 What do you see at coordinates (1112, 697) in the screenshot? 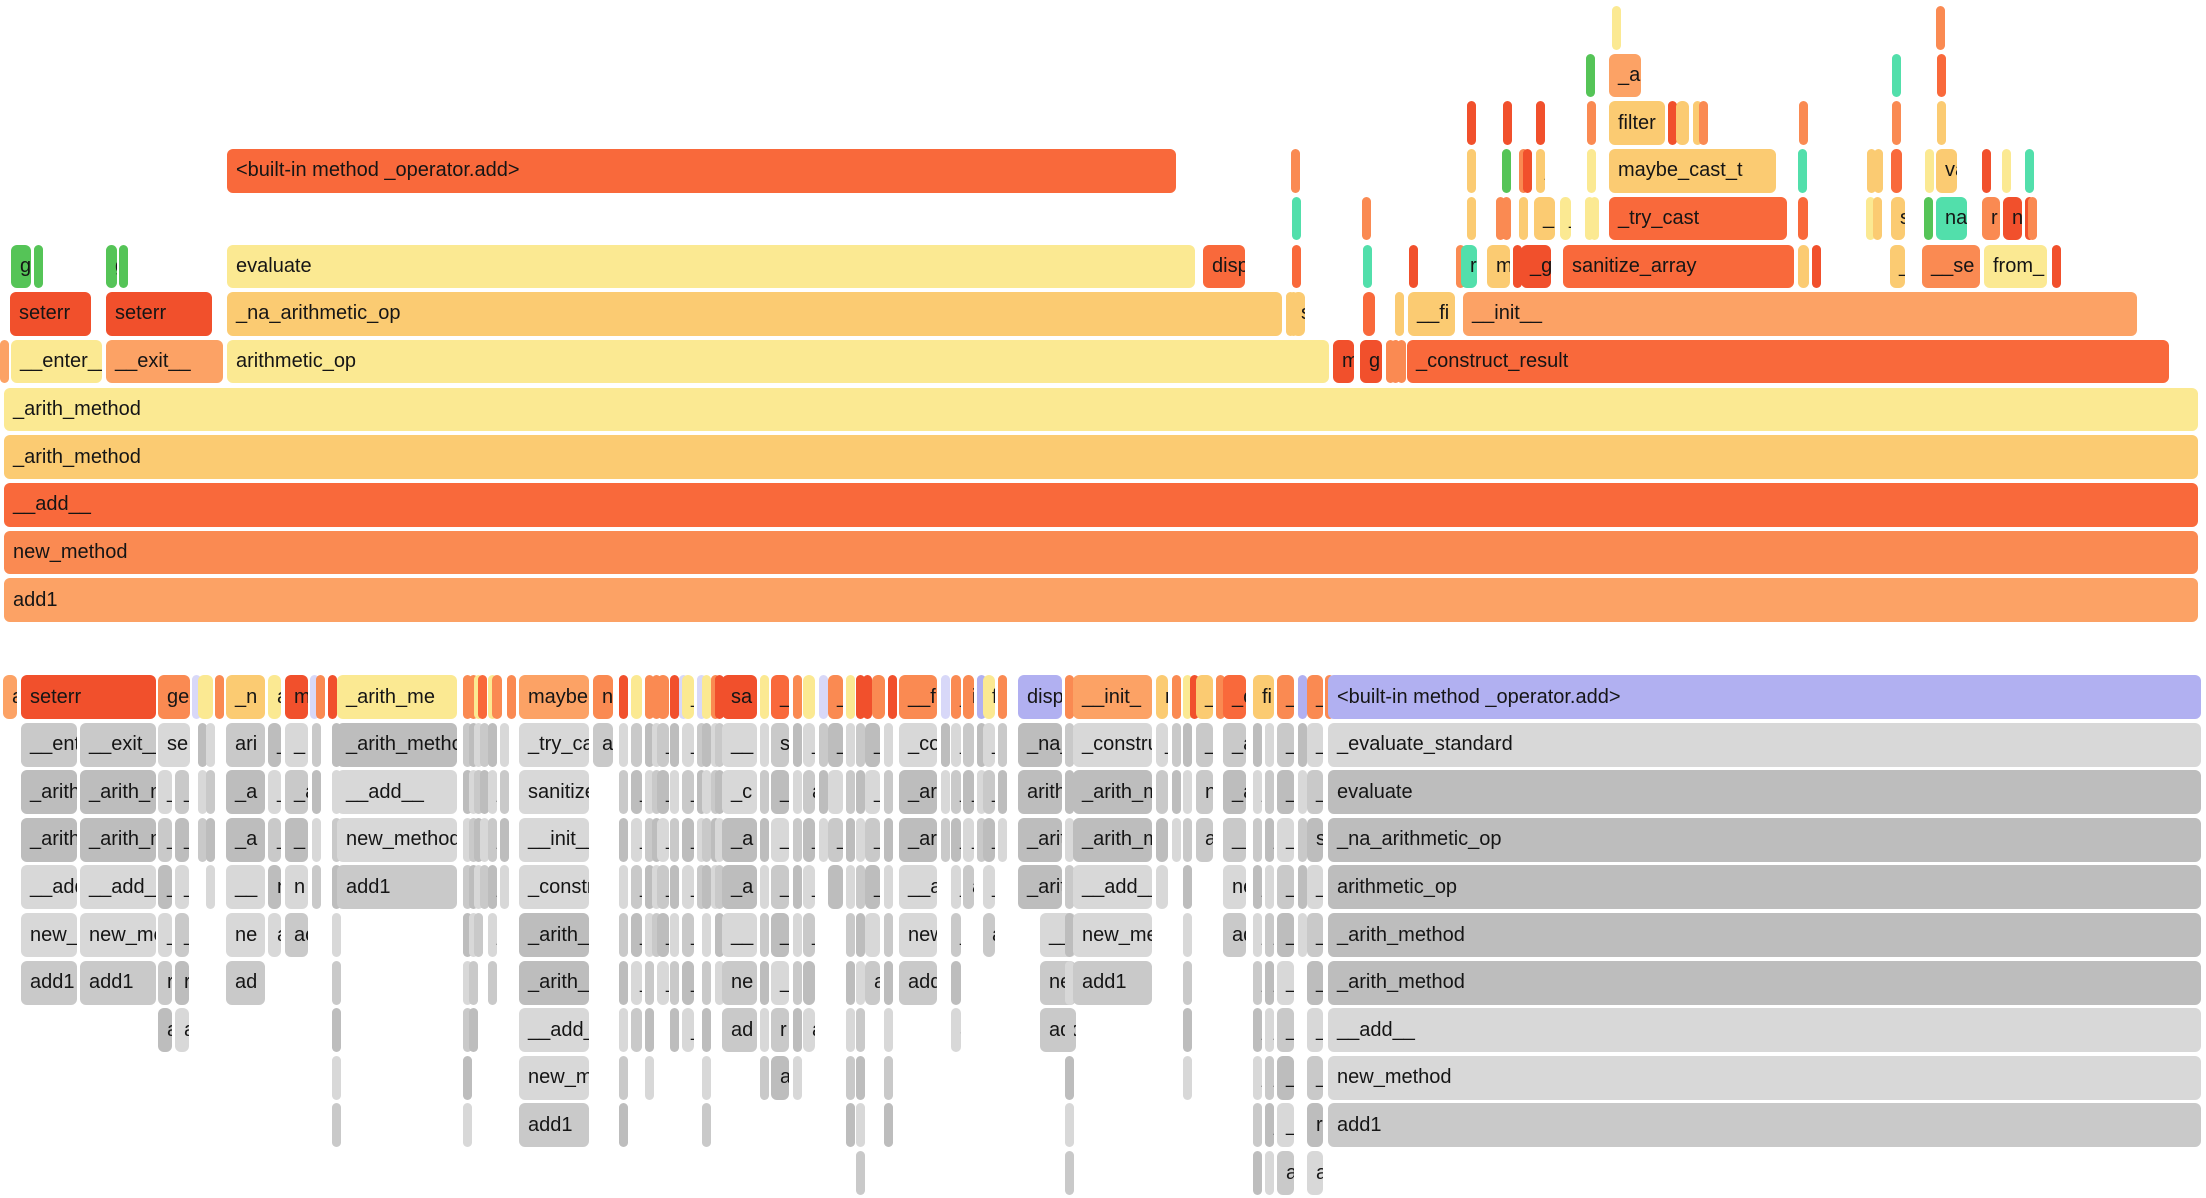
I see `flame-frame-caller-header: __init_` at bounding box center [1112, 697].